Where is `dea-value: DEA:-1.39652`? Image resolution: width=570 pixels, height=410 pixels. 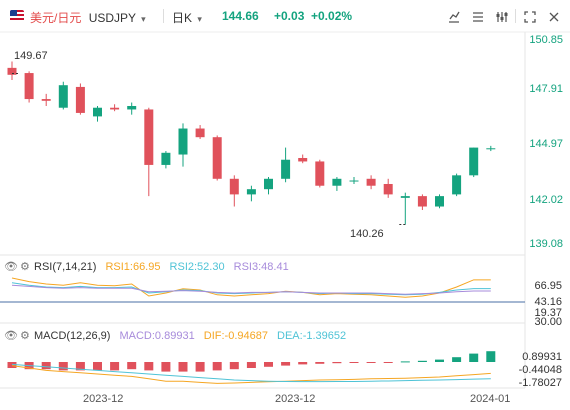
dea-value: DEA:-1.39652 is located at coordinates (312, 336).